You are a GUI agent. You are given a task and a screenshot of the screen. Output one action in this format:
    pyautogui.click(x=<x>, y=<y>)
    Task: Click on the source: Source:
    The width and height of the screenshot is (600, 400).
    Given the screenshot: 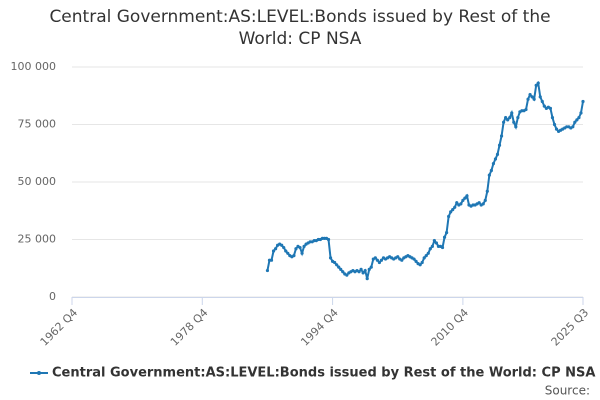 What is the action you would take?
    pyautogui.click(x=567, y=391)
    